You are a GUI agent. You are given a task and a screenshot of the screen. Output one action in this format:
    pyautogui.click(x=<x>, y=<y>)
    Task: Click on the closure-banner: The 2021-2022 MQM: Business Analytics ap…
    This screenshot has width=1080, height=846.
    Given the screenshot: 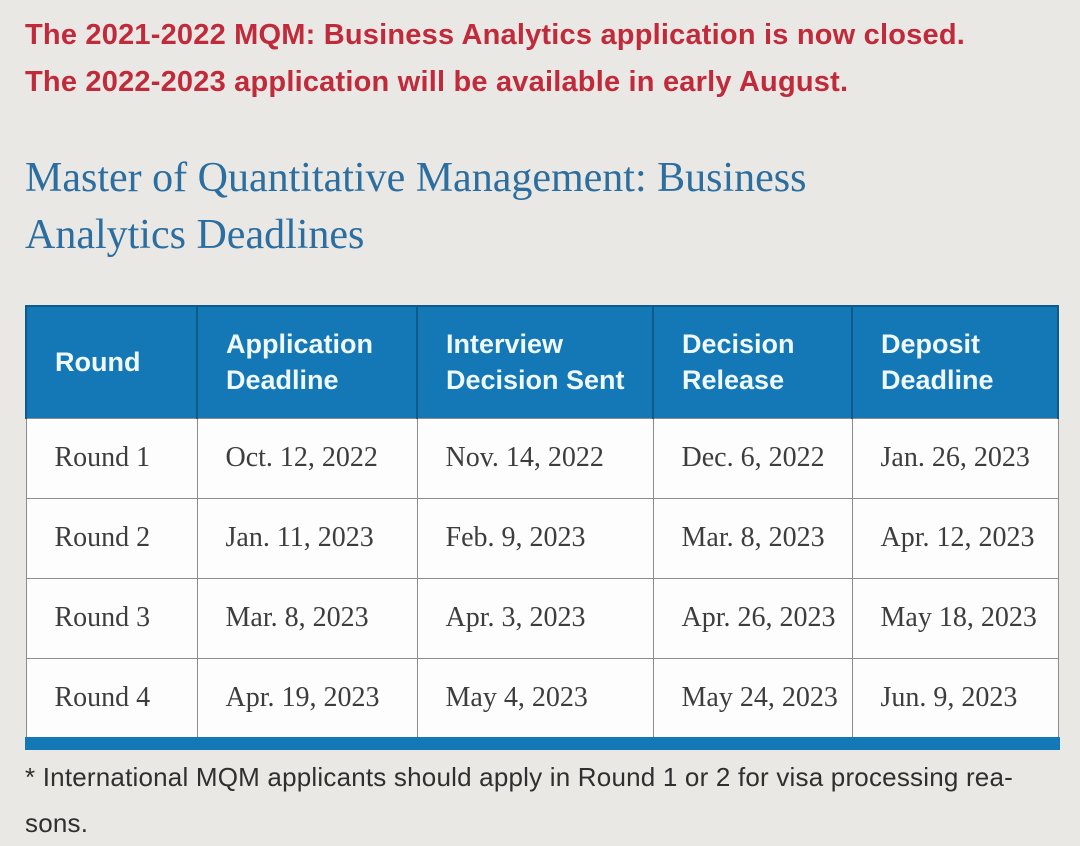 What is the action you would take?
    pyautogui.click(x=545, y=59)
    